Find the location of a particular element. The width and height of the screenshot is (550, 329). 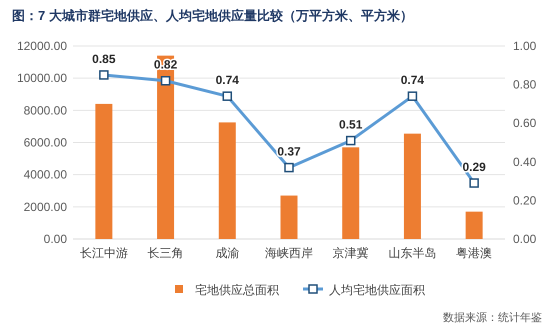

legend-label: 人均宅地供应面积 is located at coordinates (377, 290).